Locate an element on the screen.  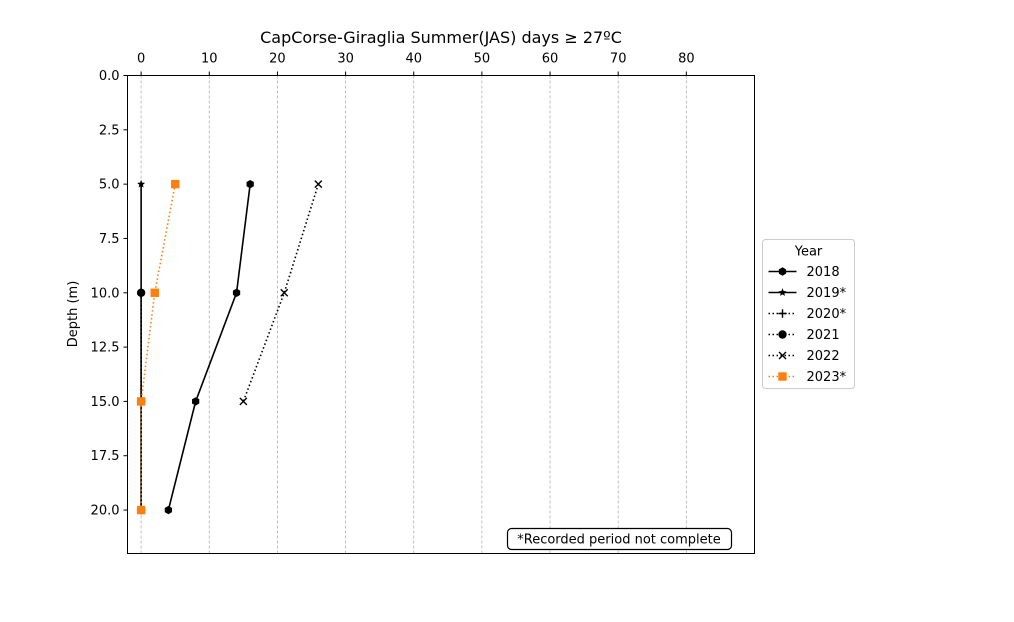
y-tick-label: 17.5 is located at coordinates (105, 456).